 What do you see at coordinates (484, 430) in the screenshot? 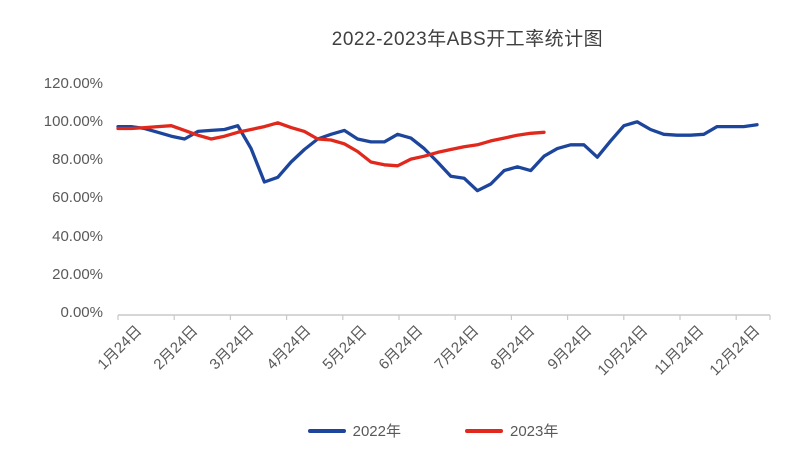
I see `legend-line-swatch-2023` at bounding box center [484, 430].